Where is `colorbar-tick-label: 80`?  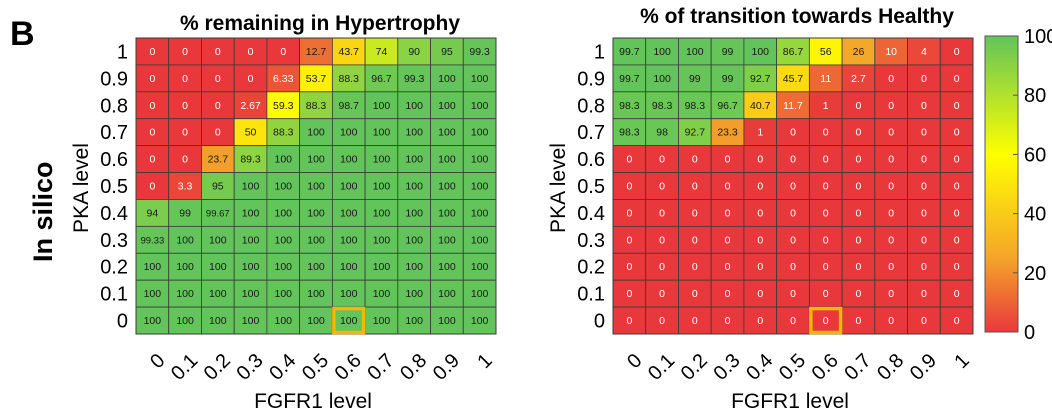
colorbar-tick-label: 80 is located at coordinates (1035, 96).